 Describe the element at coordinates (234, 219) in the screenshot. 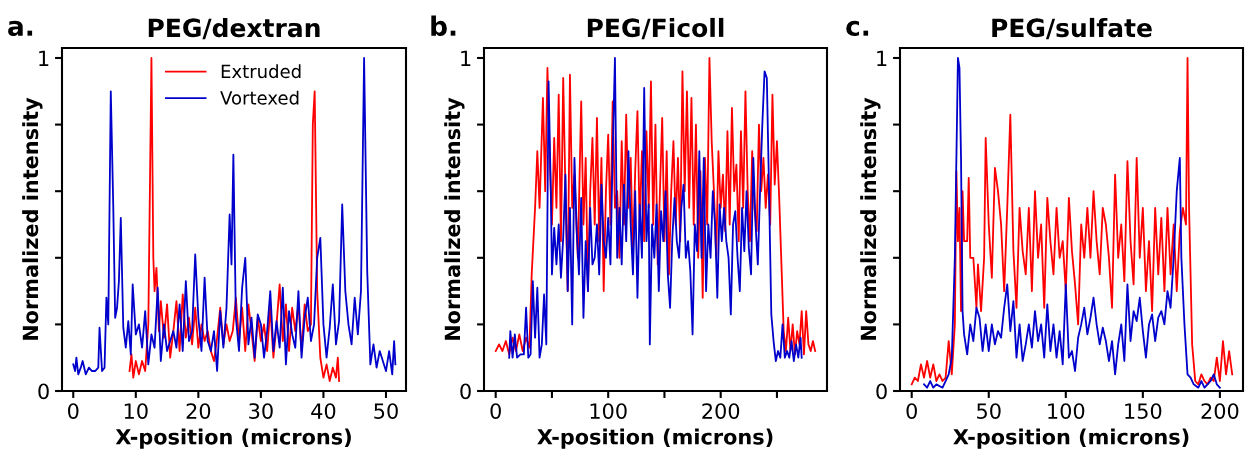

I see `line-series` at that location.